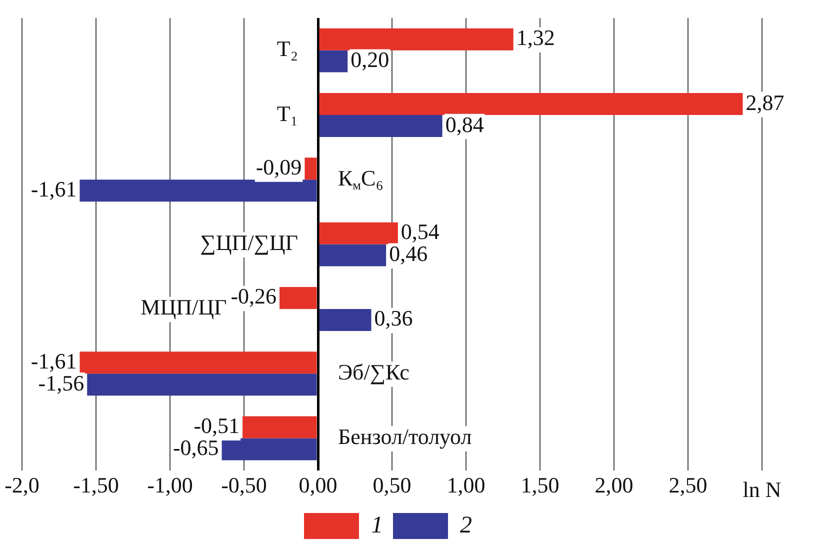  What do you see at coordinates (393, 318) in the screenshot?
I see `data-label: 0,36` at bounding box center [393, 318].